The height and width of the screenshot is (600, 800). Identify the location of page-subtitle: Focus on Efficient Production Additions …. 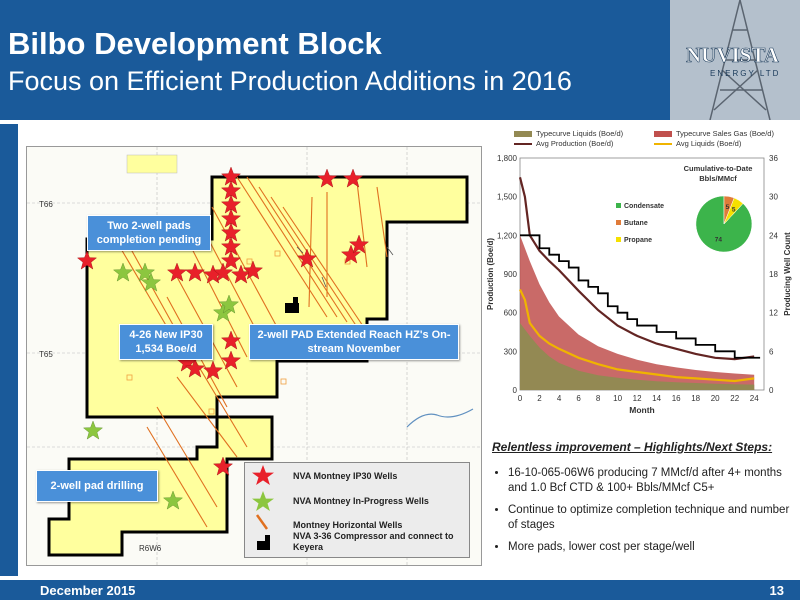
(290, 81).